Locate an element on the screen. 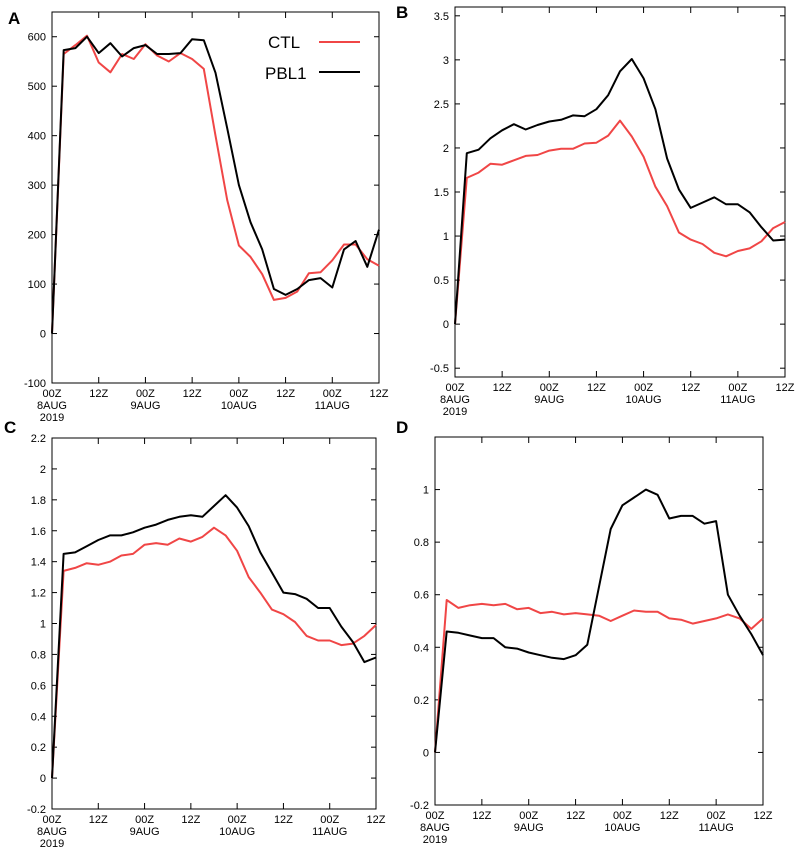  x-tick-label-d-0-0: 00Z is located at coordinates (435, 816).